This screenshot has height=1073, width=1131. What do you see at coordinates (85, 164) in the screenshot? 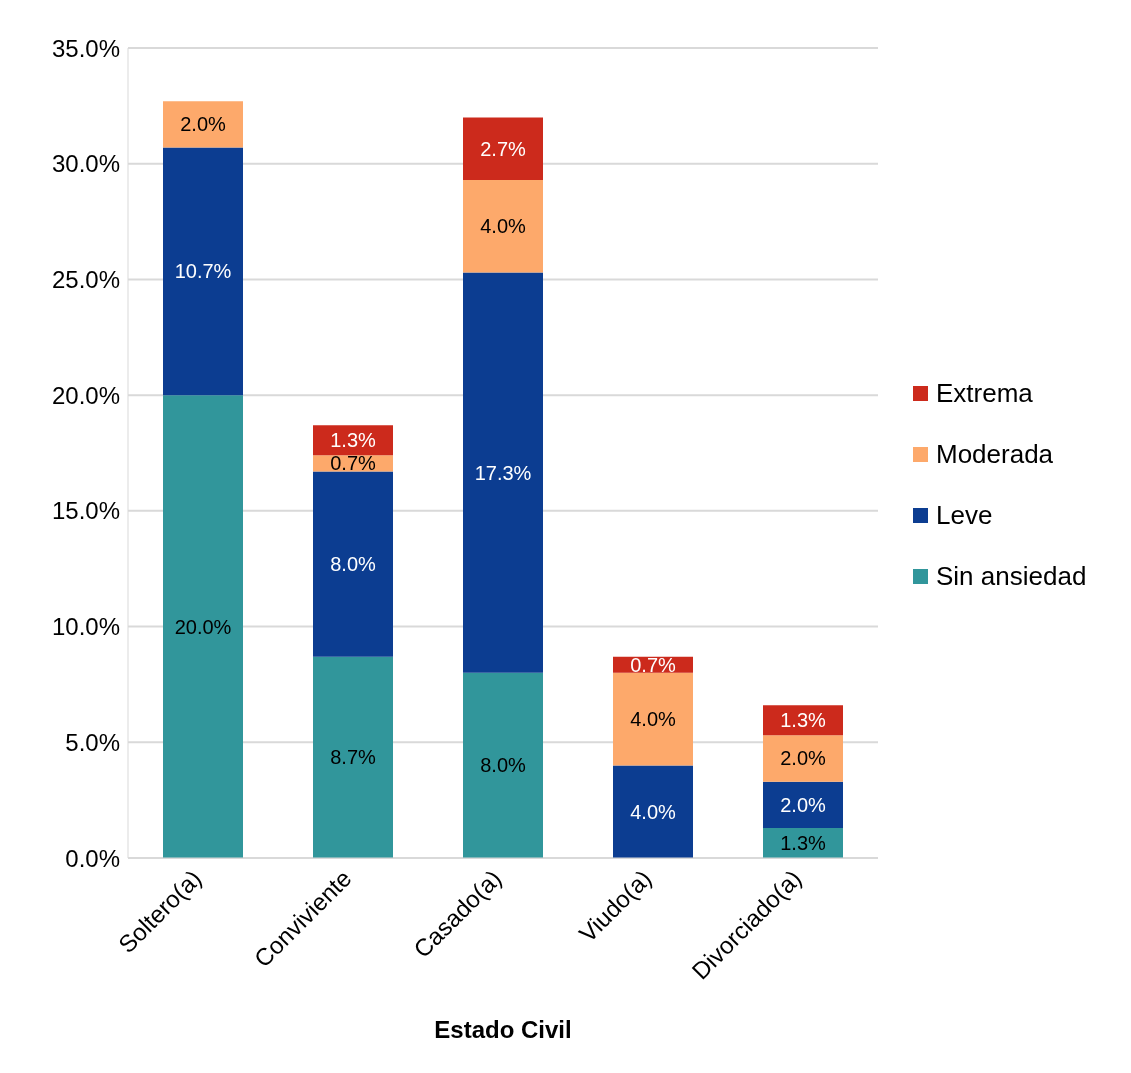
I see `y-tick-label: 30.0%` at bounding box center [85, 164].